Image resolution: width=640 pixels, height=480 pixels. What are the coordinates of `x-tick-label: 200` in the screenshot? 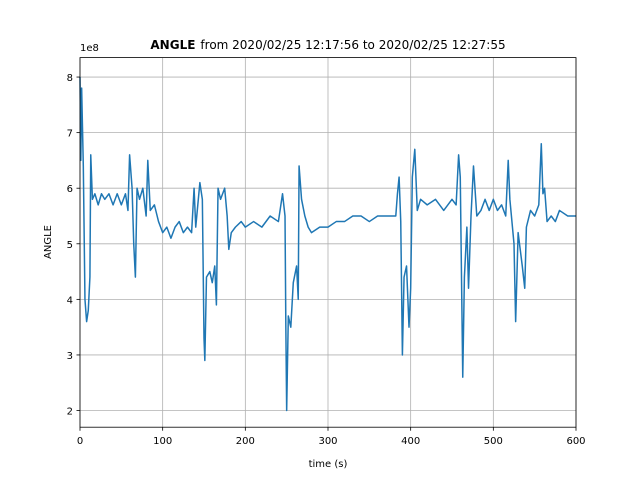 It's located at (245, 441).